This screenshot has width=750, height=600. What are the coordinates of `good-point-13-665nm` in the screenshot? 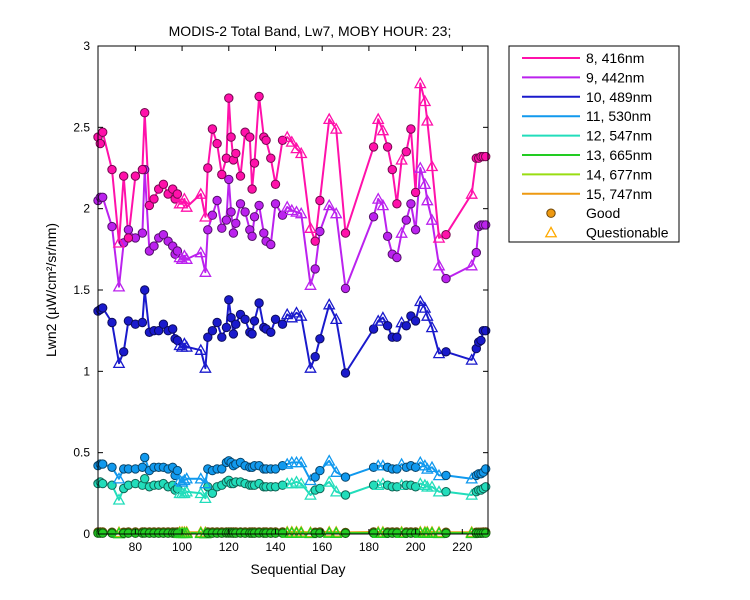 It's located at (345, 533).